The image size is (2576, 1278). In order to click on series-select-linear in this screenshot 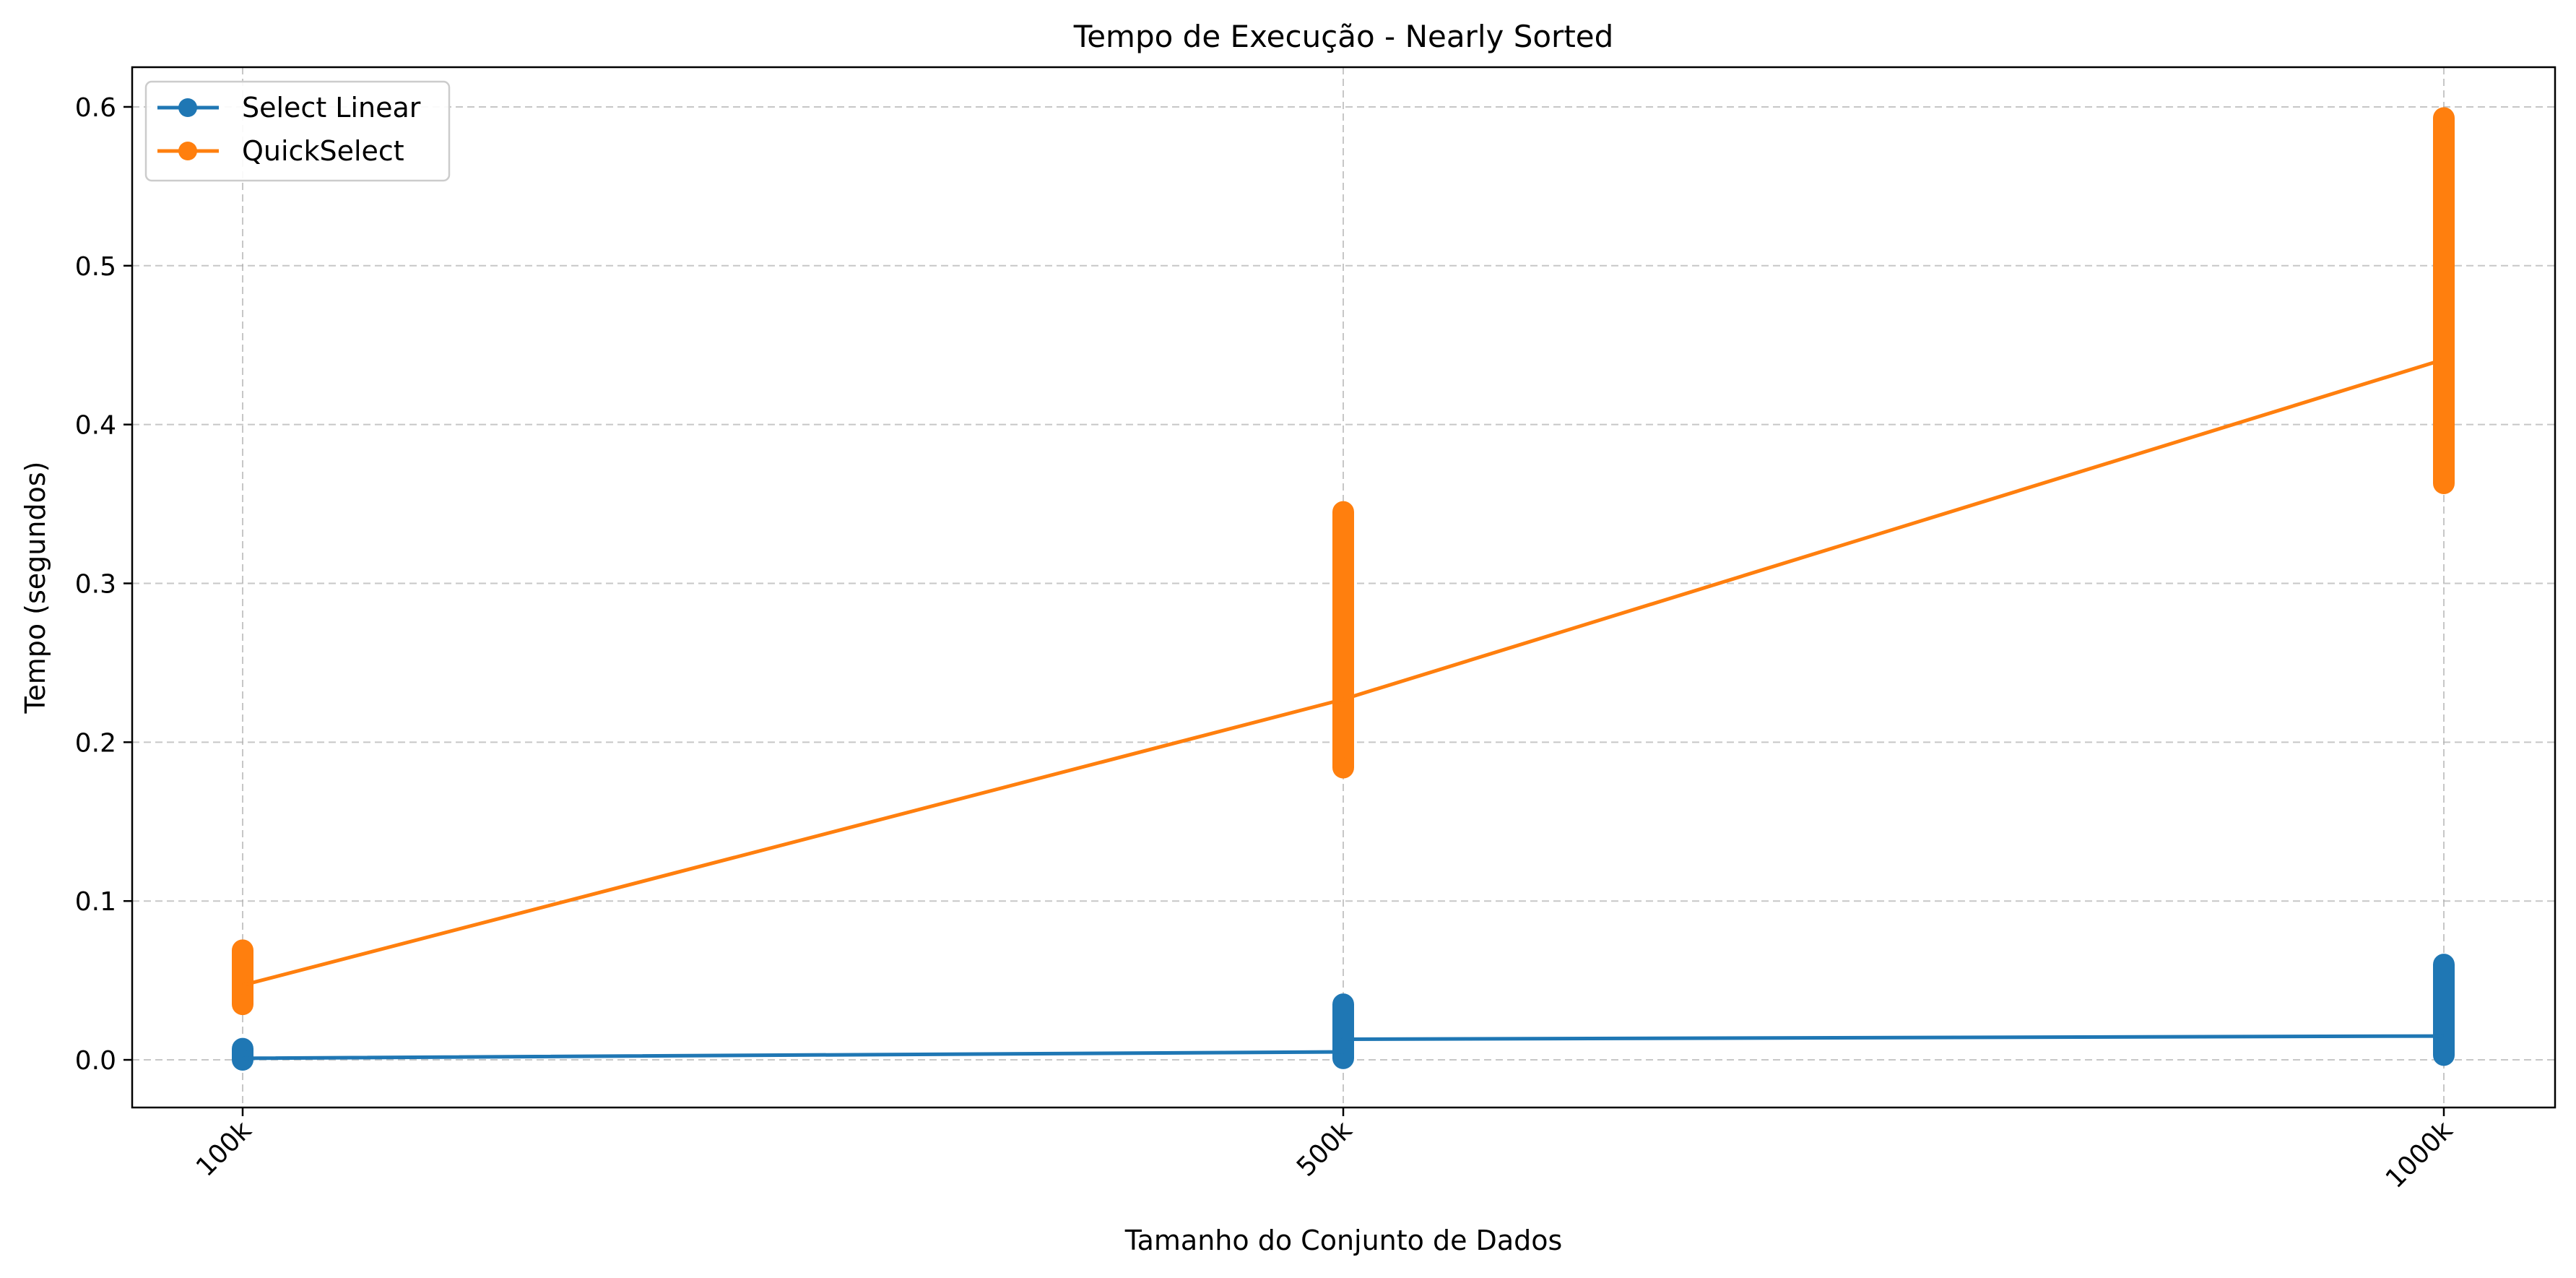, I will do `click(1343, 1012)`.